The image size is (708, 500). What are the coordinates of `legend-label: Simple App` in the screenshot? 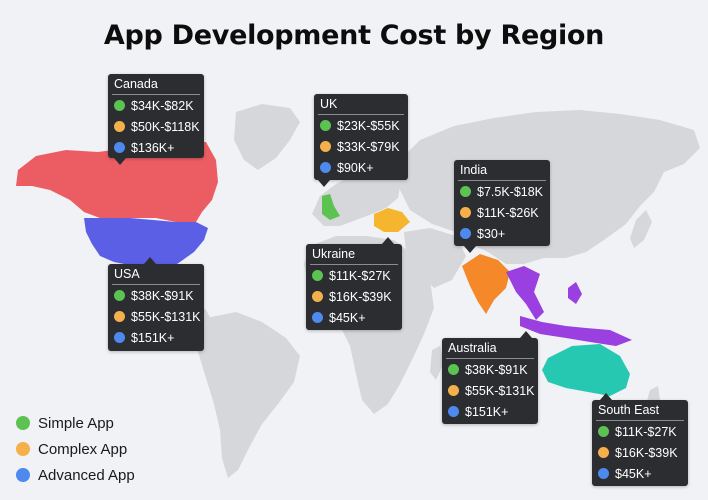 It's located at (76, 423).